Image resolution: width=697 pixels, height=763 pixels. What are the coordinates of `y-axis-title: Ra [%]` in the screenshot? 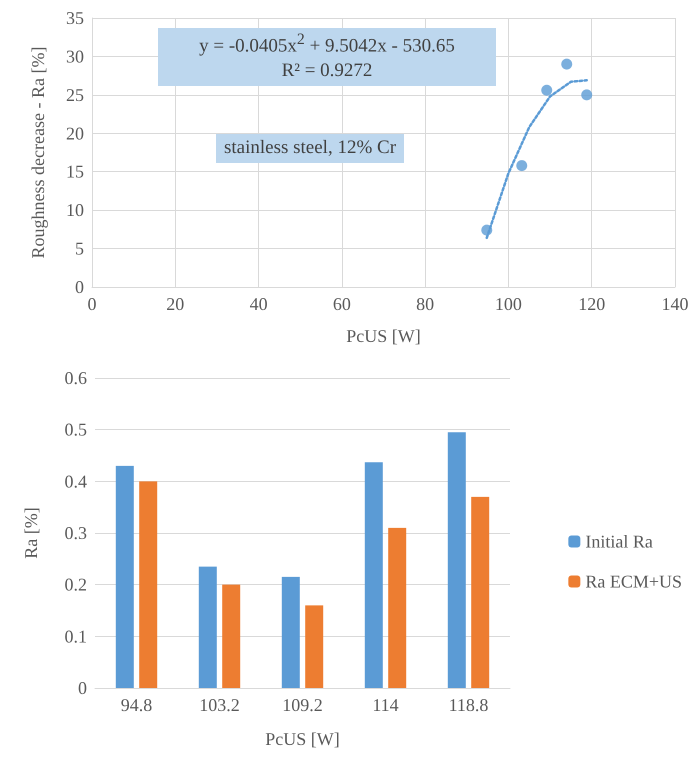 It's located at (31, 533).